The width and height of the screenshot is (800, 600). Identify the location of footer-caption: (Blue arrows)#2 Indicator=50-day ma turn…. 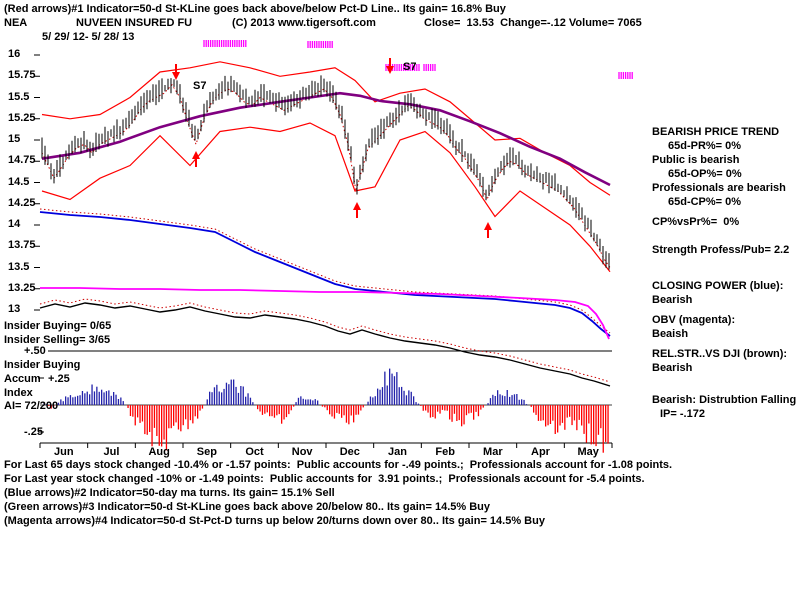
(169, 493).